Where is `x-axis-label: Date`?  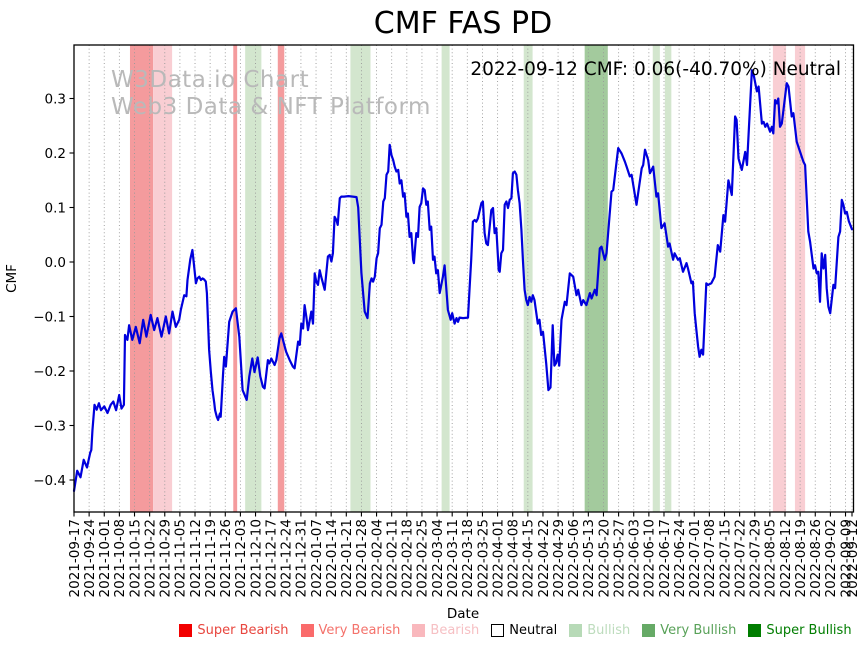
x-axis-label: Date is located at coordinates (463, 614).